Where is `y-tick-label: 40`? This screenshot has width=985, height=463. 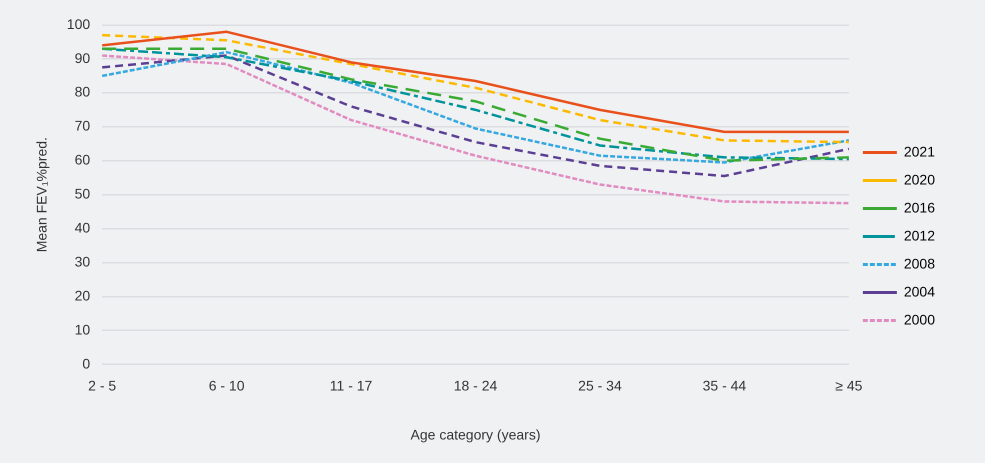
y-tick-label: 40 is located at coordinates (82, 228).